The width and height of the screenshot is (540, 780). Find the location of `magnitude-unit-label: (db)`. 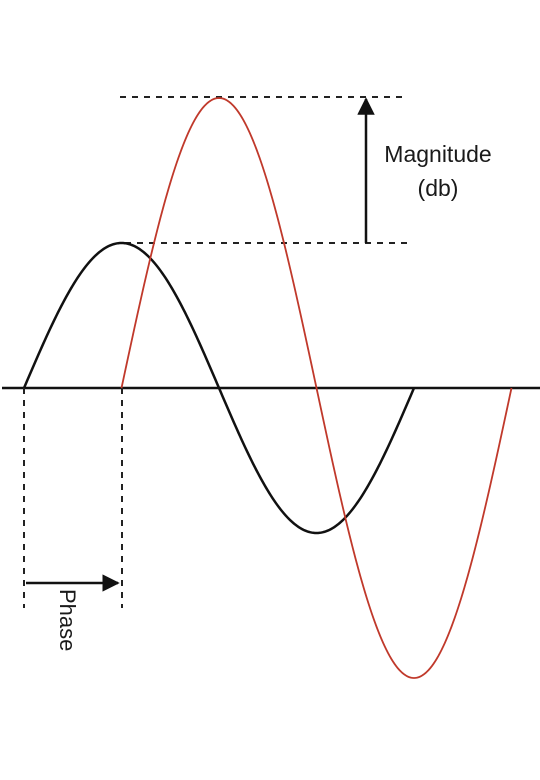

magnitude-unit-label: (db) is located at coordinates (438, 188).